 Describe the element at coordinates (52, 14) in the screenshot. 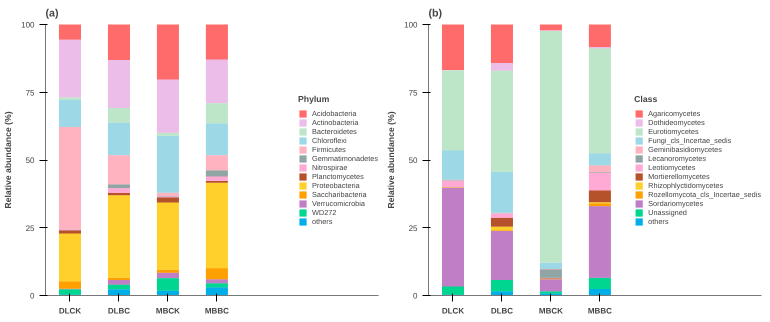

I see `chart-title: (a)` at that location.